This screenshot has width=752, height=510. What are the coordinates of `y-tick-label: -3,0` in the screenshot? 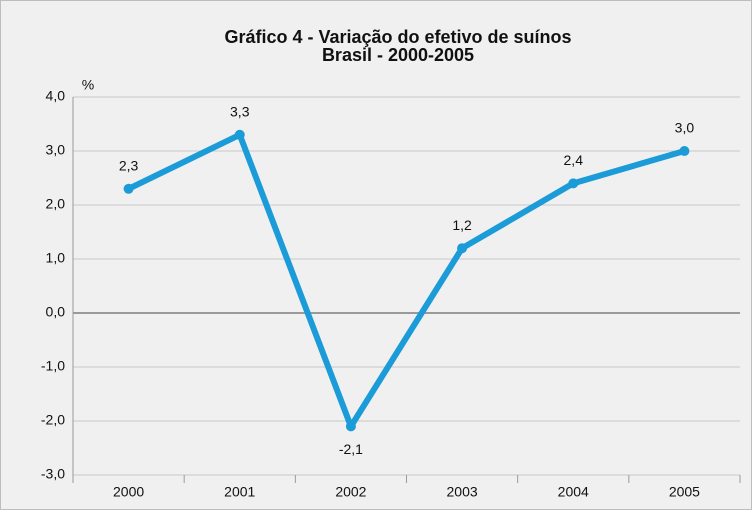 It's located at (53, 474).